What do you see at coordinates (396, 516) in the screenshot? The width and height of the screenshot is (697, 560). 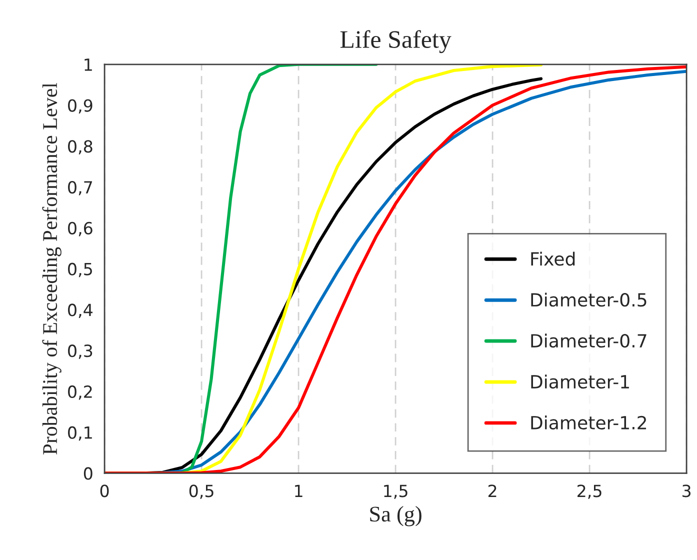 I see `x-axis-title: Sa (g)` at bounding box center [396, 516].